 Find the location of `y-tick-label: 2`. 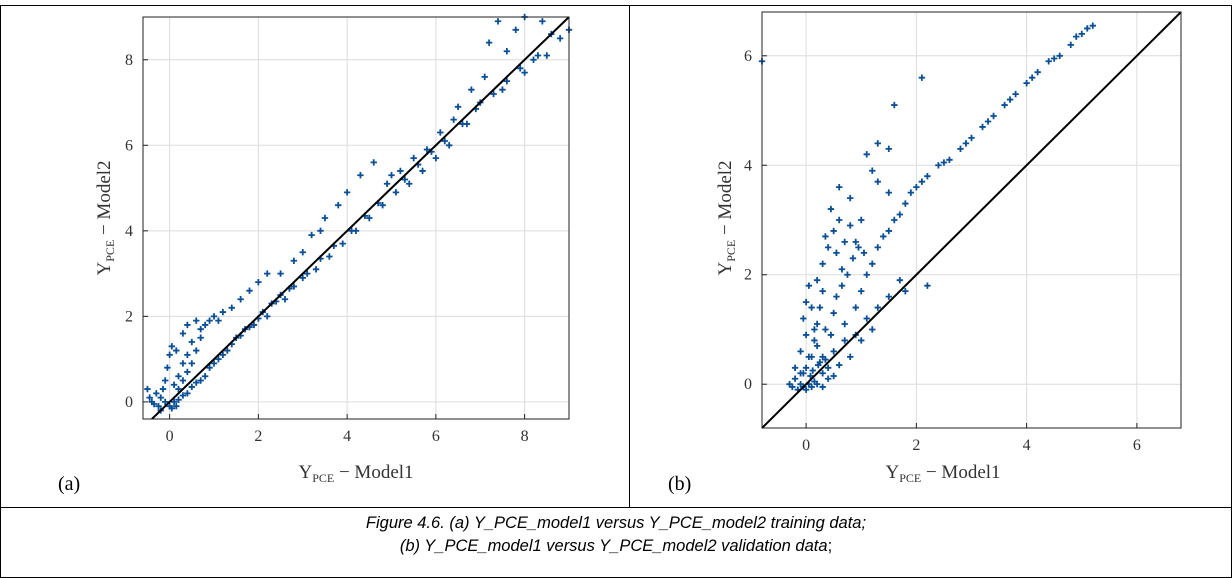

y-tick-label: 2 is located at coordinates (129, 316).